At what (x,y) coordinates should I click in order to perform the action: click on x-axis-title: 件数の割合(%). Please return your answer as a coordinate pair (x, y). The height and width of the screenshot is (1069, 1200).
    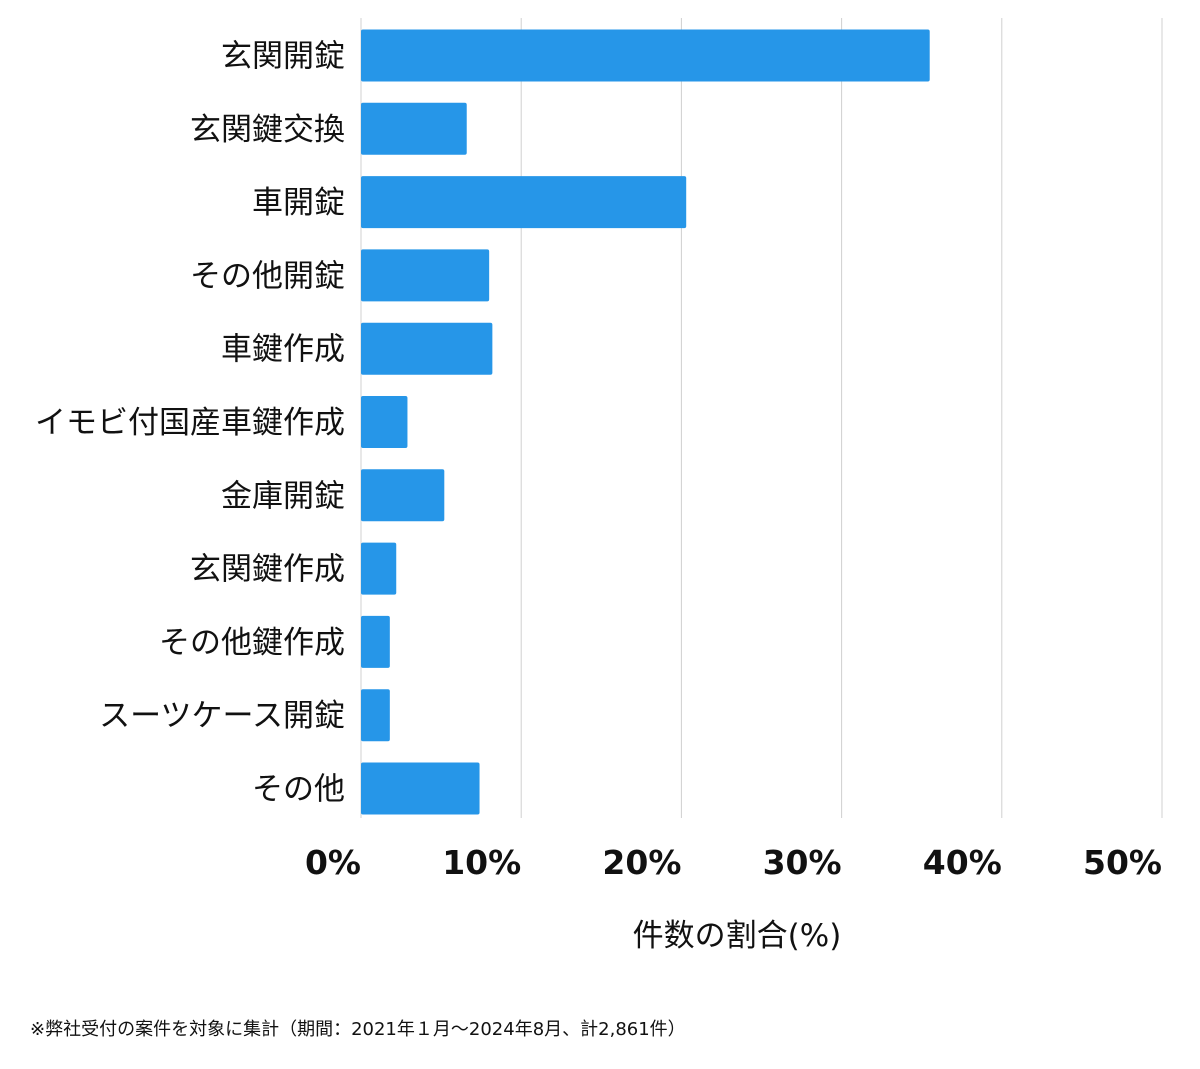
    Looking at the image, I should click on (737, 936).